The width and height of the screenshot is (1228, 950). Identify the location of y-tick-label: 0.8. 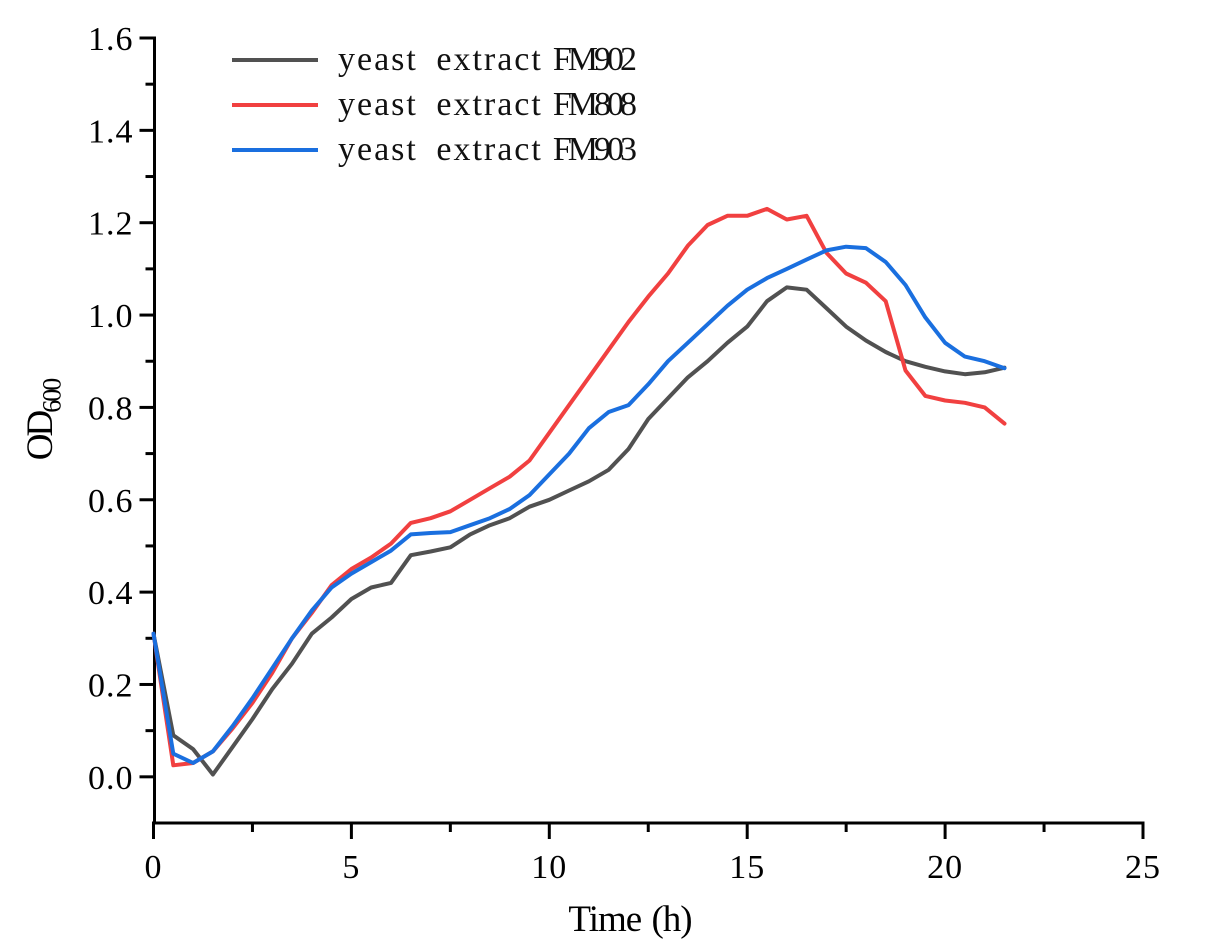
(111, 408).